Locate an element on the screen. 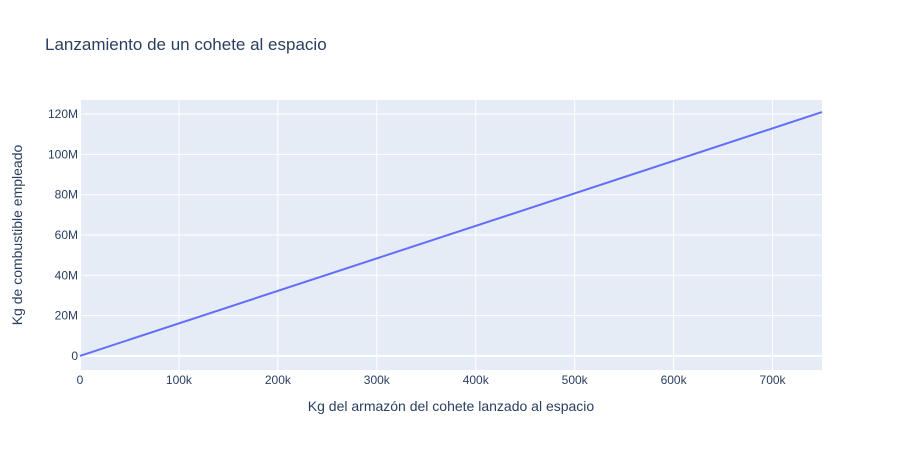  y-tick-labels: 0 20M 40M 60M 80M 100M 120M is located at coordinates (63, 235).